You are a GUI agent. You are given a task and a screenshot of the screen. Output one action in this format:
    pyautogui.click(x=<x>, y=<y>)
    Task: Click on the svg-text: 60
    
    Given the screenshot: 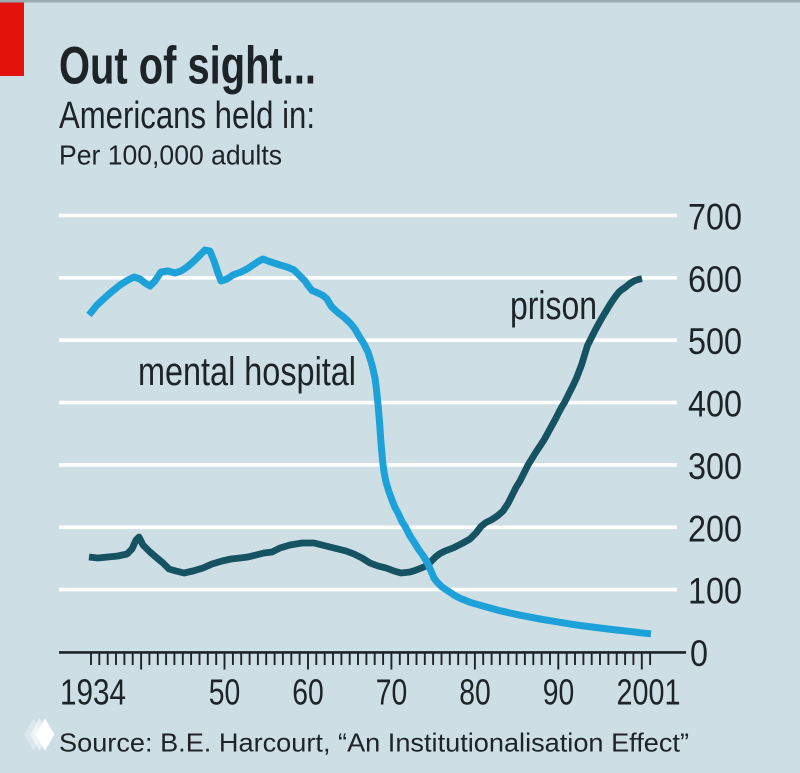 What is the action you would take?
    pyautogui.click(x=308, y=692)
    